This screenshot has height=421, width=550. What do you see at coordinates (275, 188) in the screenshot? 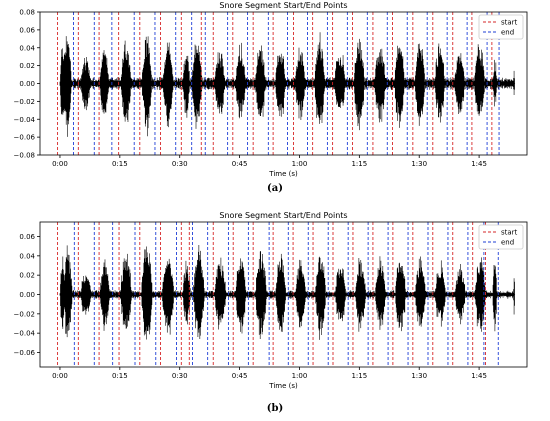
I see `panel-caption: (a)` at bounding box center [275, 188].